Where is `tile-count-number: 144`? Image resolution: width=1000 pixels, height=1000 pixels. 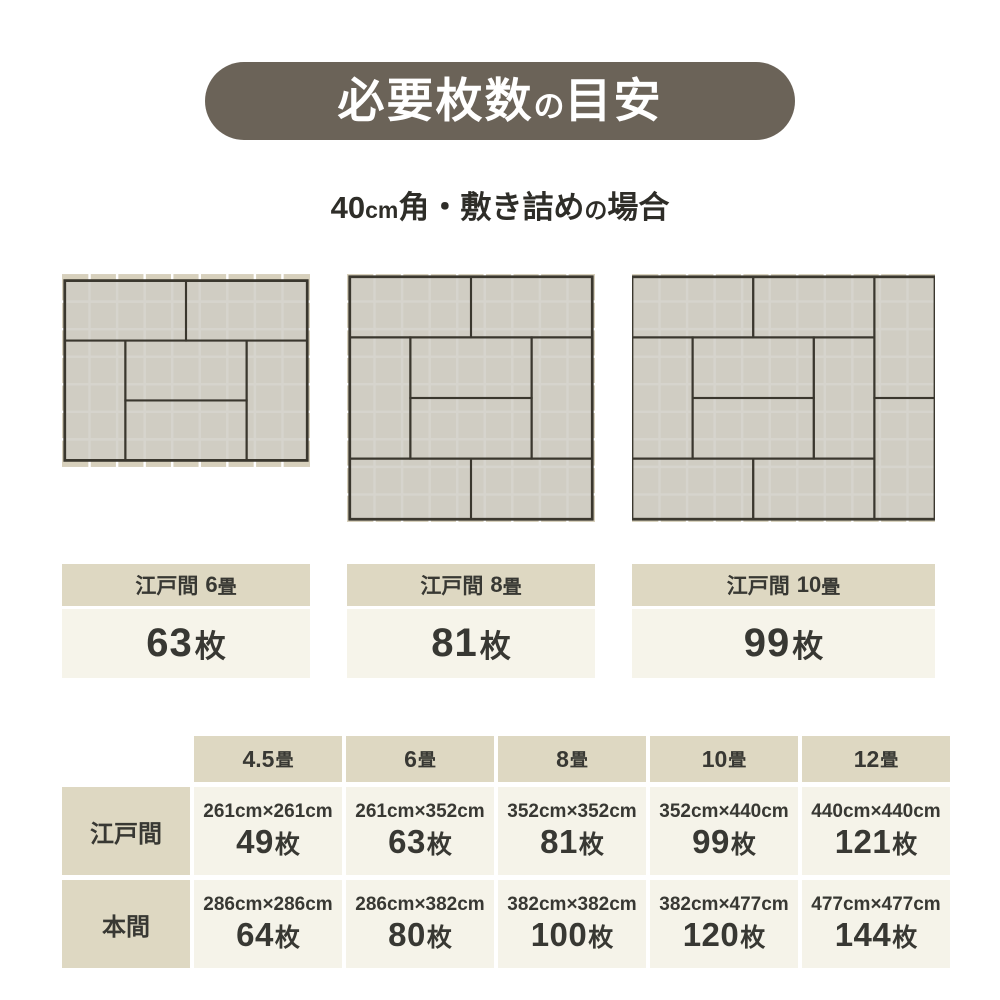 tile-count-number: 144 is located at coordinates (863, 935).